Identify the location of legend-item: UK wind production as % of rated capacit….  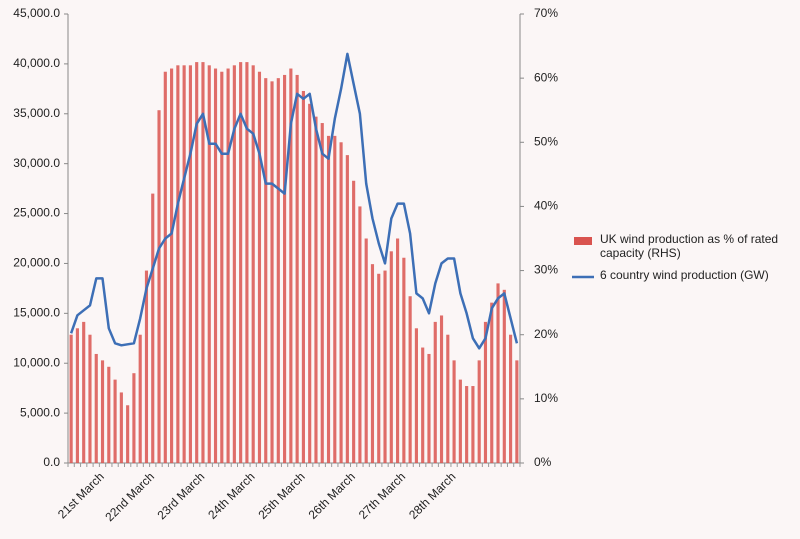
(683, 246).